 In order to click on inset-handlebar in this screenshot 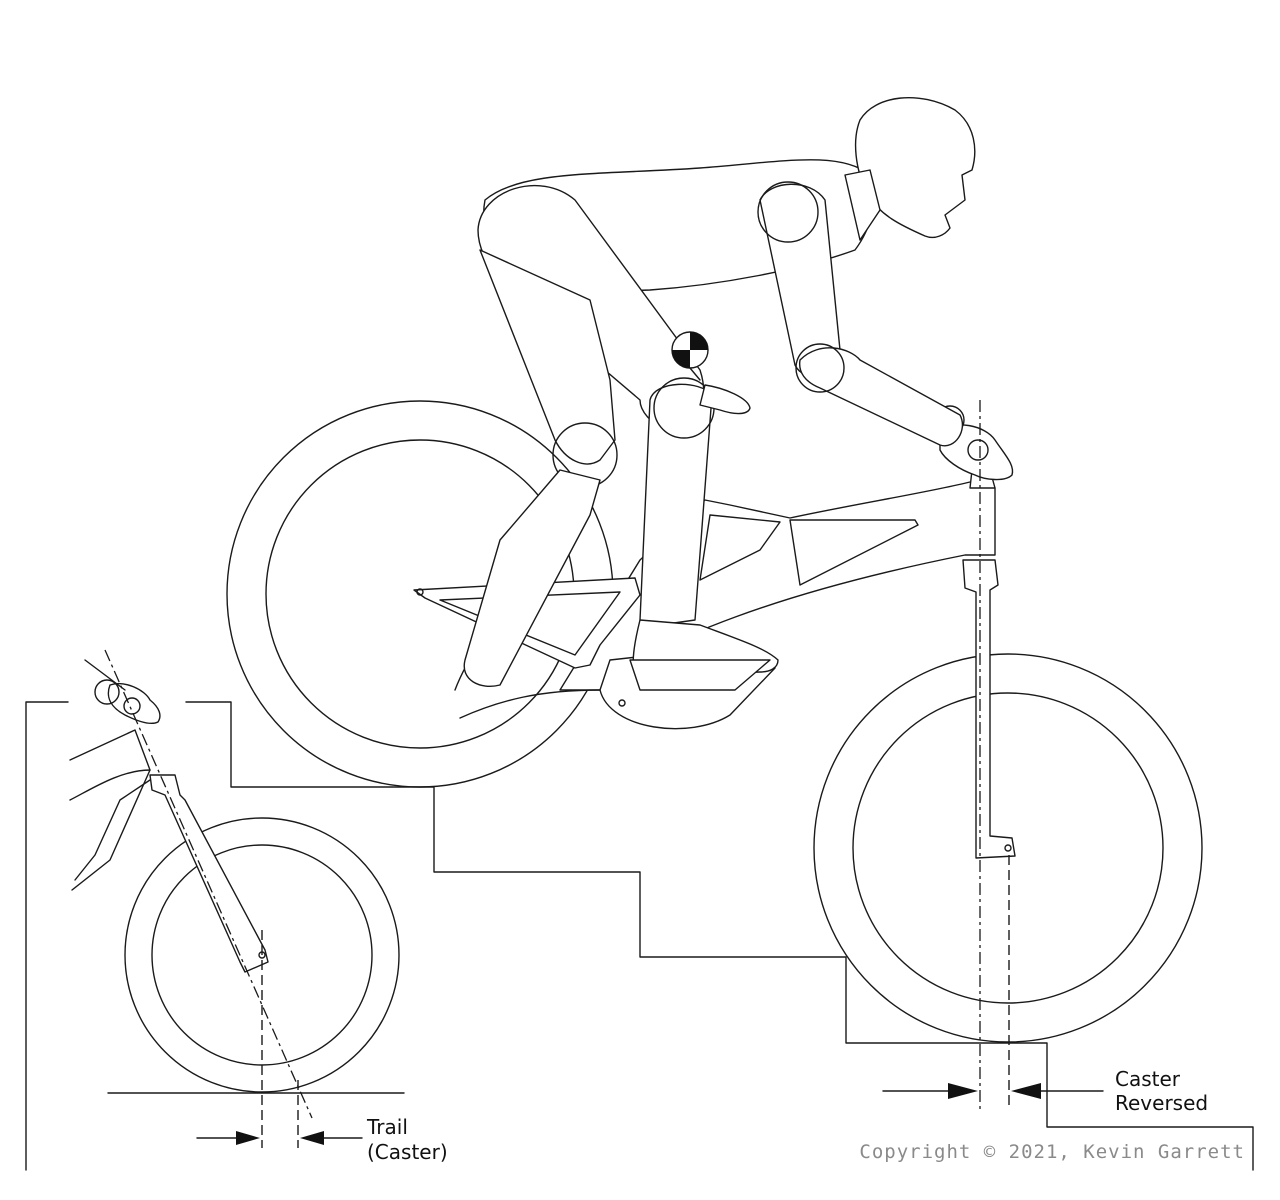, I will do `click(122, 691)`.